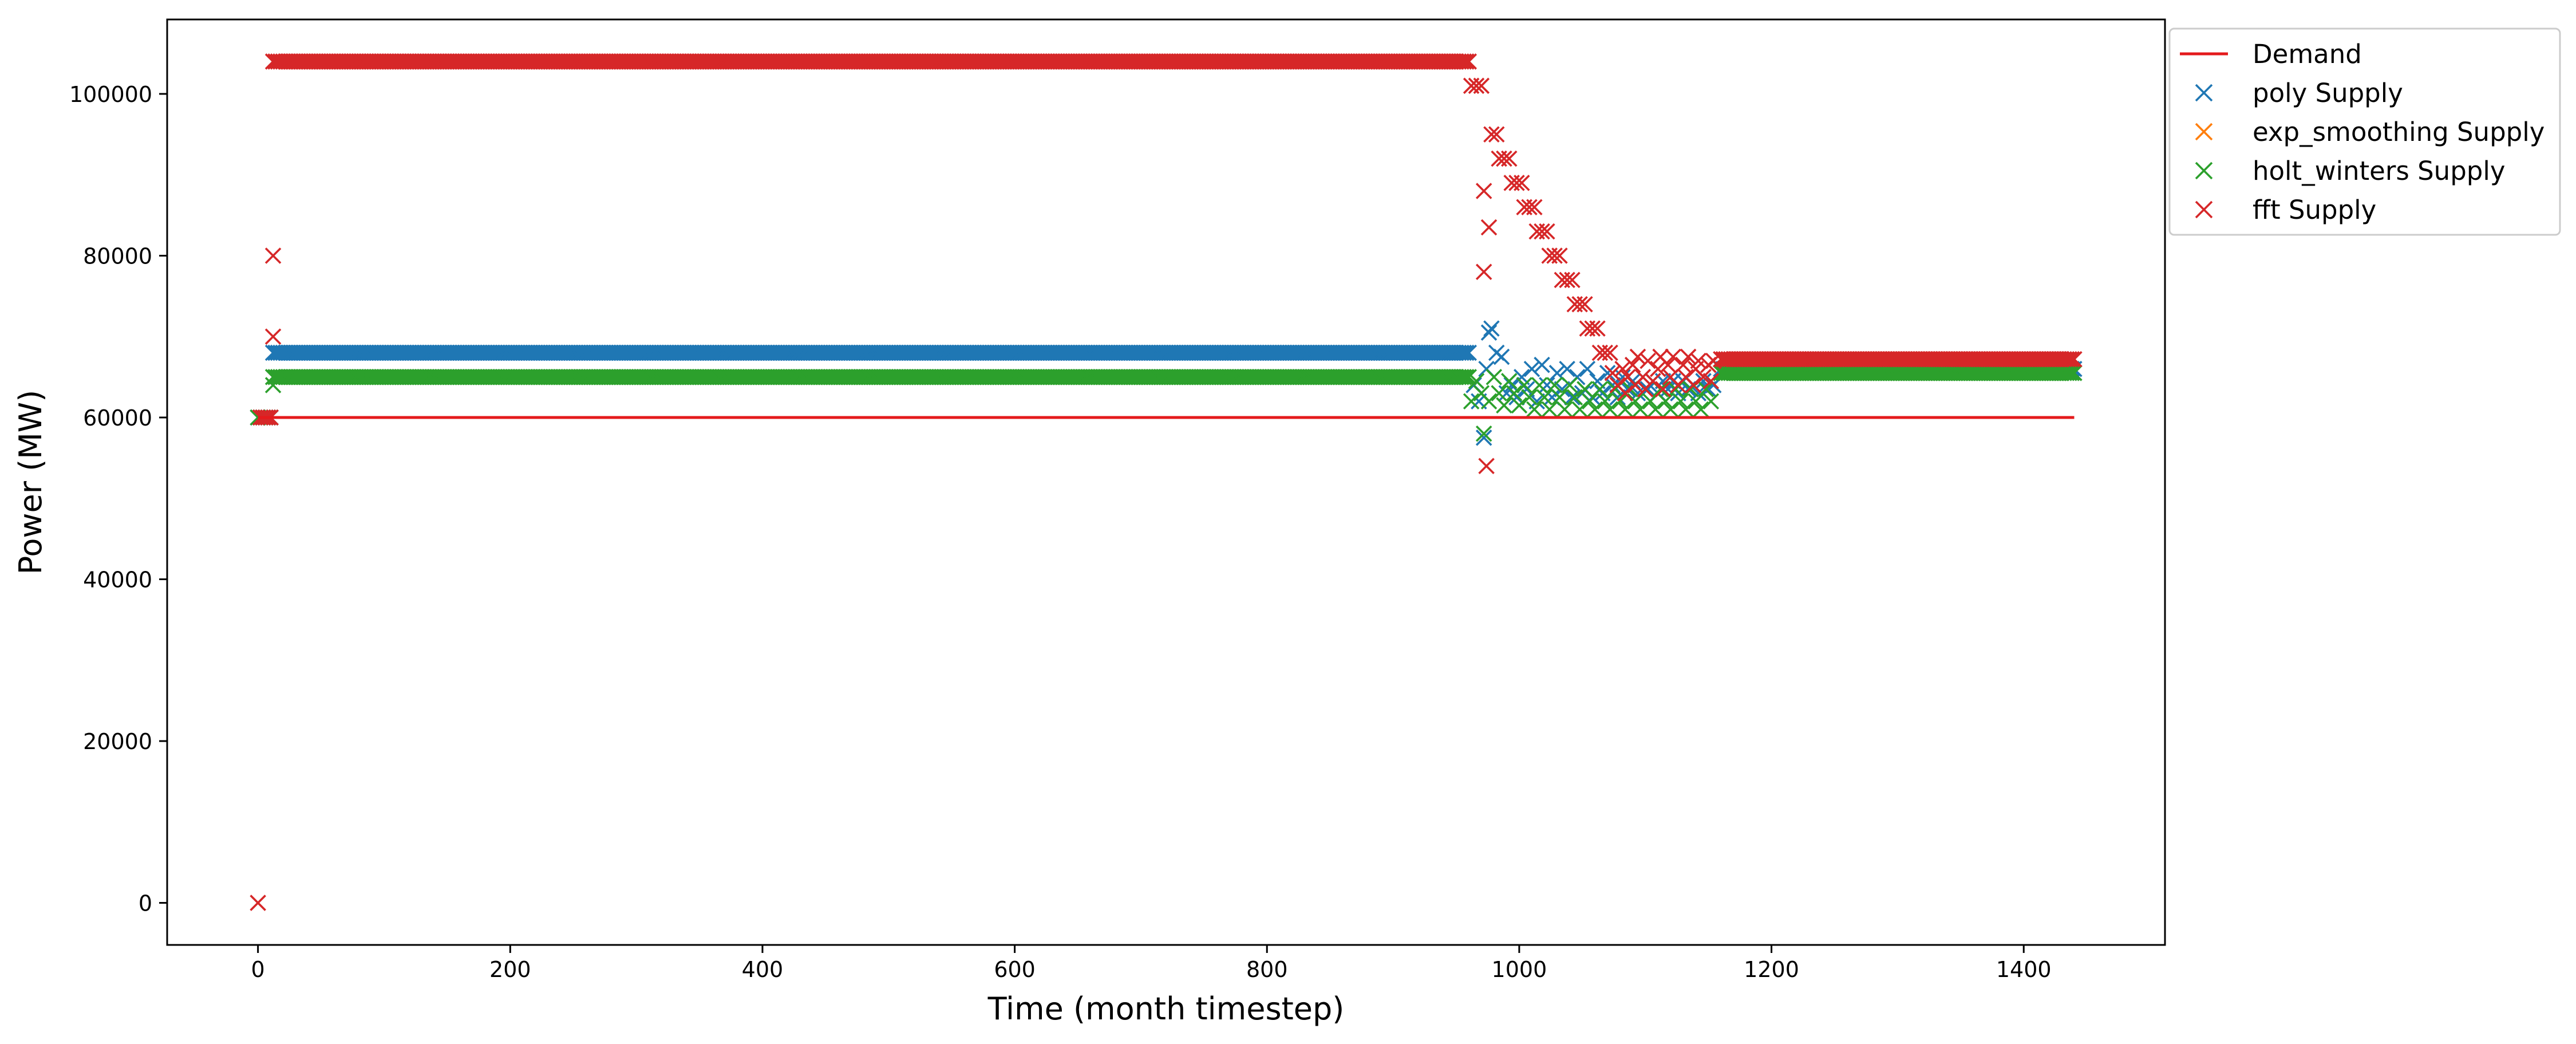 The image size is (2576, 1044). I want to click on y-axis-title: Power (MW), so click(31, 482).